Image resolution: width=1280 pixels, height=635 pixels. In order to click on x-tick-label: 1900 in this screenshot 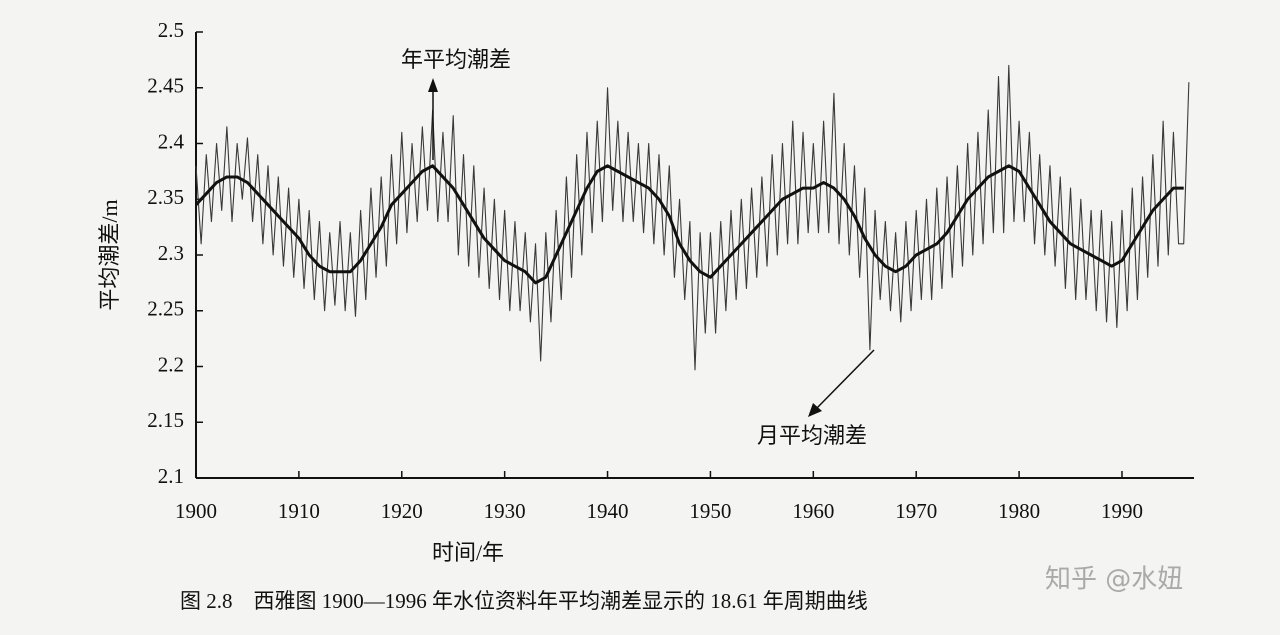, I will do `click(196, 511)`.